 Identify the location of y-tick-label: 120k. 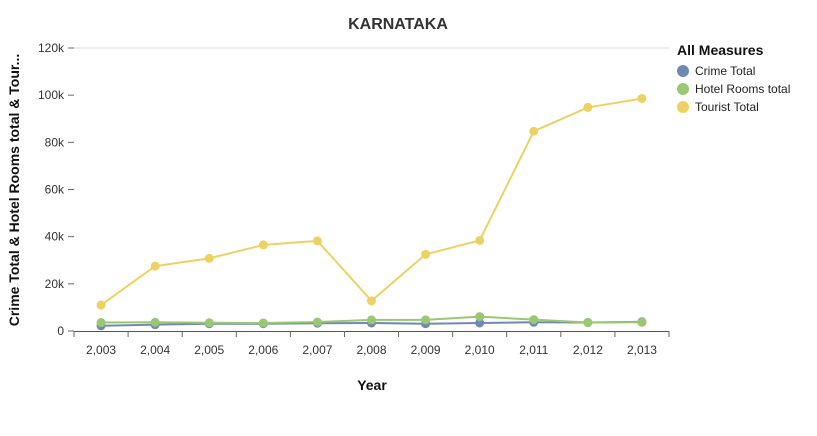
(51, 48).